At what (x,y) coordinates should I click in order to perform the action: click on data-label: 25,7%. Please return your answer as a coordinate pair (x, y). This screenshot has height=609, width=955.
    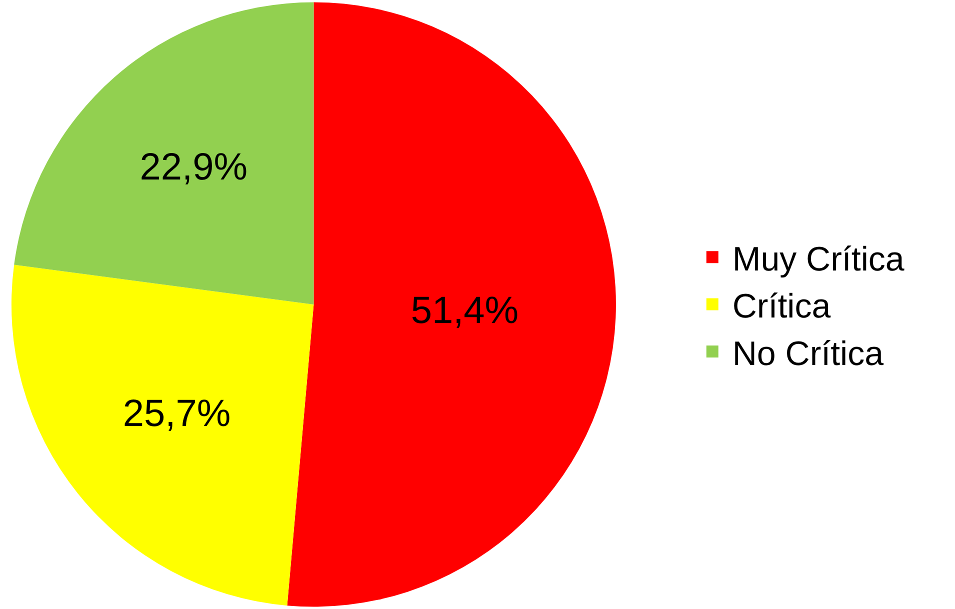
    Looking at the image, I should click on (176, 414).